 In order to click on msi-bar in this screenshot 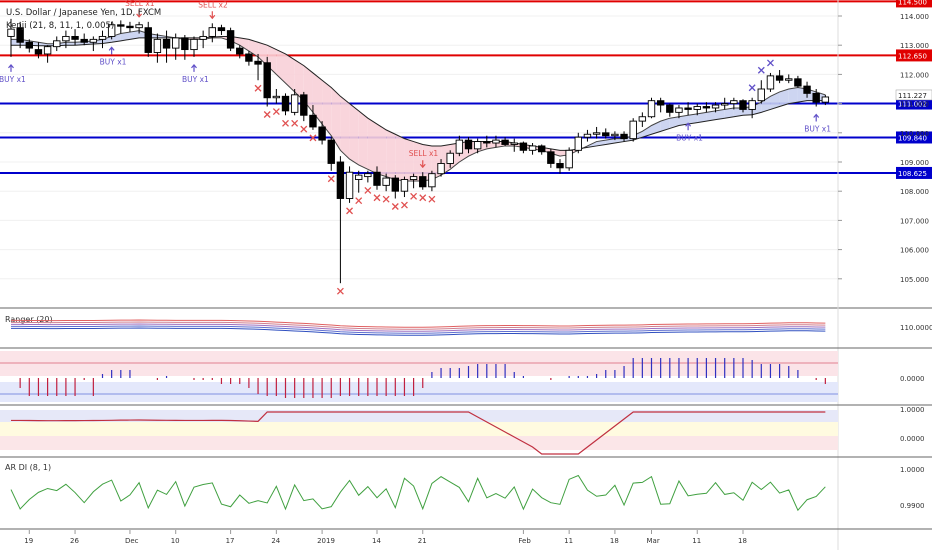, I will do `click(166, 377)`.